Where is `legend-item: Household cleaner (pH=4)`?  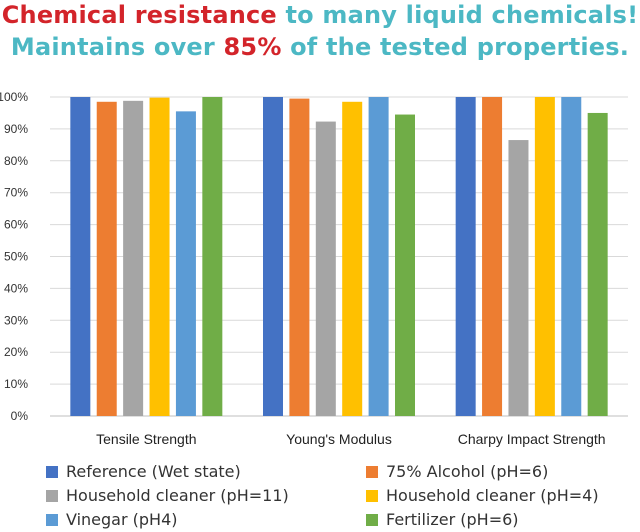
legend-item: Household cleaner (pH=4) is located at coordinates (482, 495).